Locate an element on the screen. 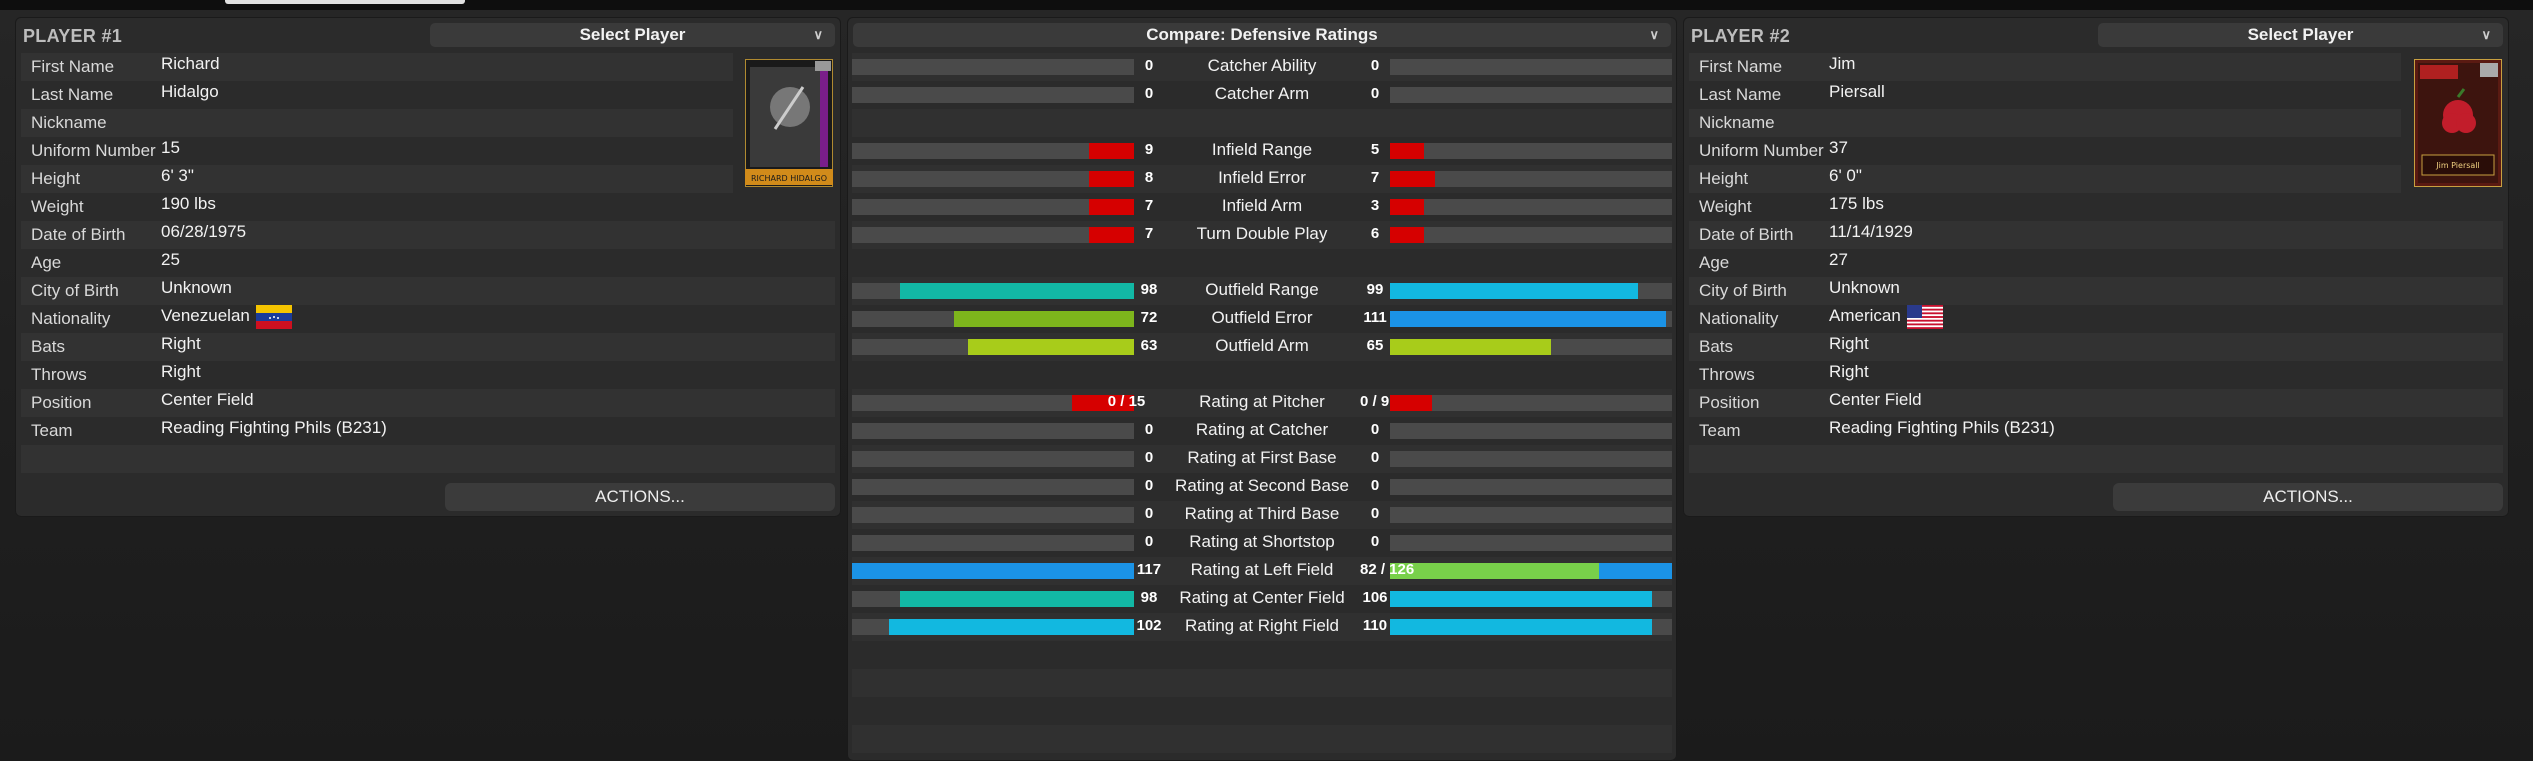 This screenshot has width=2533, height=761. info-label: First Name is located at coordinates (1741, 66).